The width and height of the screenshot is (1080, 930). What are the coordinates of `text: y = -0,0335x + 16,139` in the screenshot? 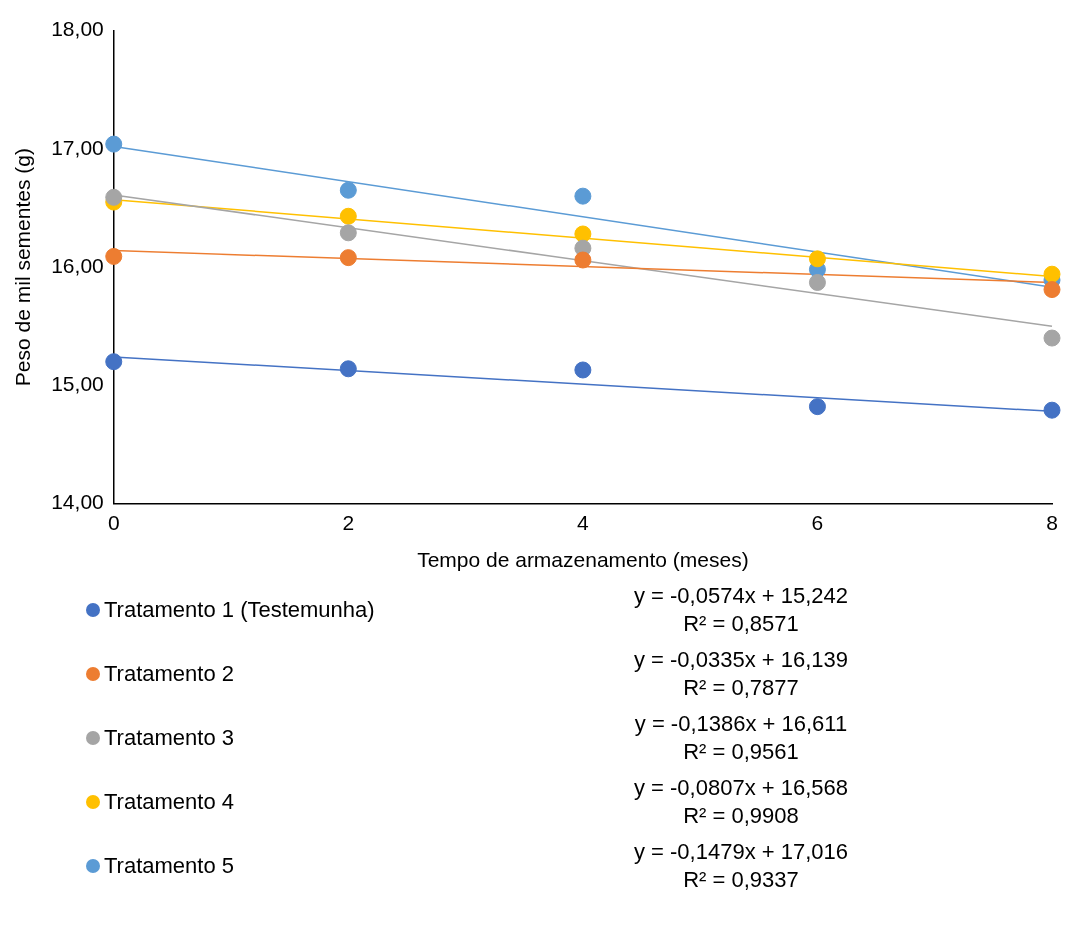 It's located at (741, 660).